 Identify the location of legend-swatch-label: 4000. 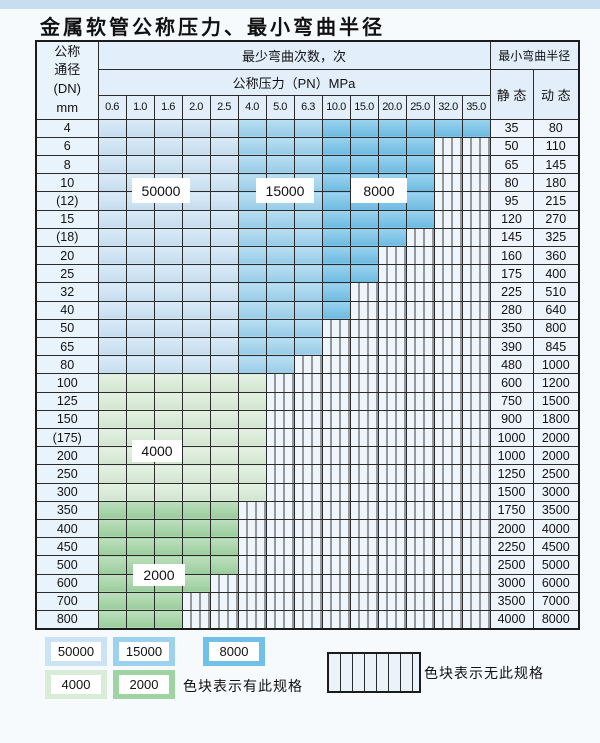
(76, 684).